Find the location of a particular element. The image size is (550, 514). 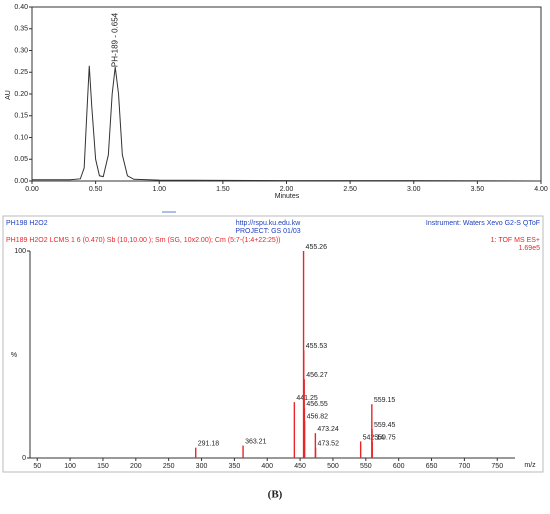

x-tick-label: 1.00 is located at coordinates (159, 189).